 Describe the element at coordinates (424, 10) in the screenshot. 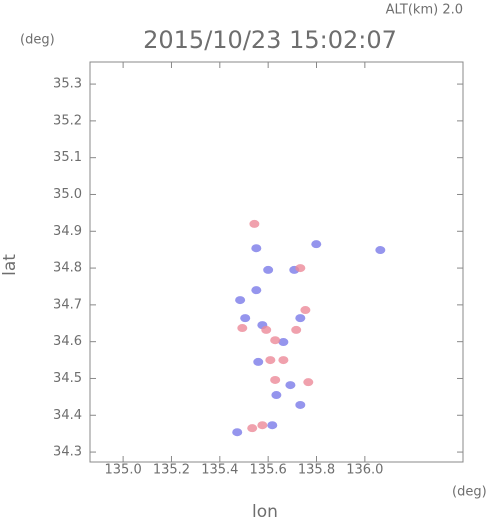

I see `altitude-label: ALT(km) 2.0` at that location.